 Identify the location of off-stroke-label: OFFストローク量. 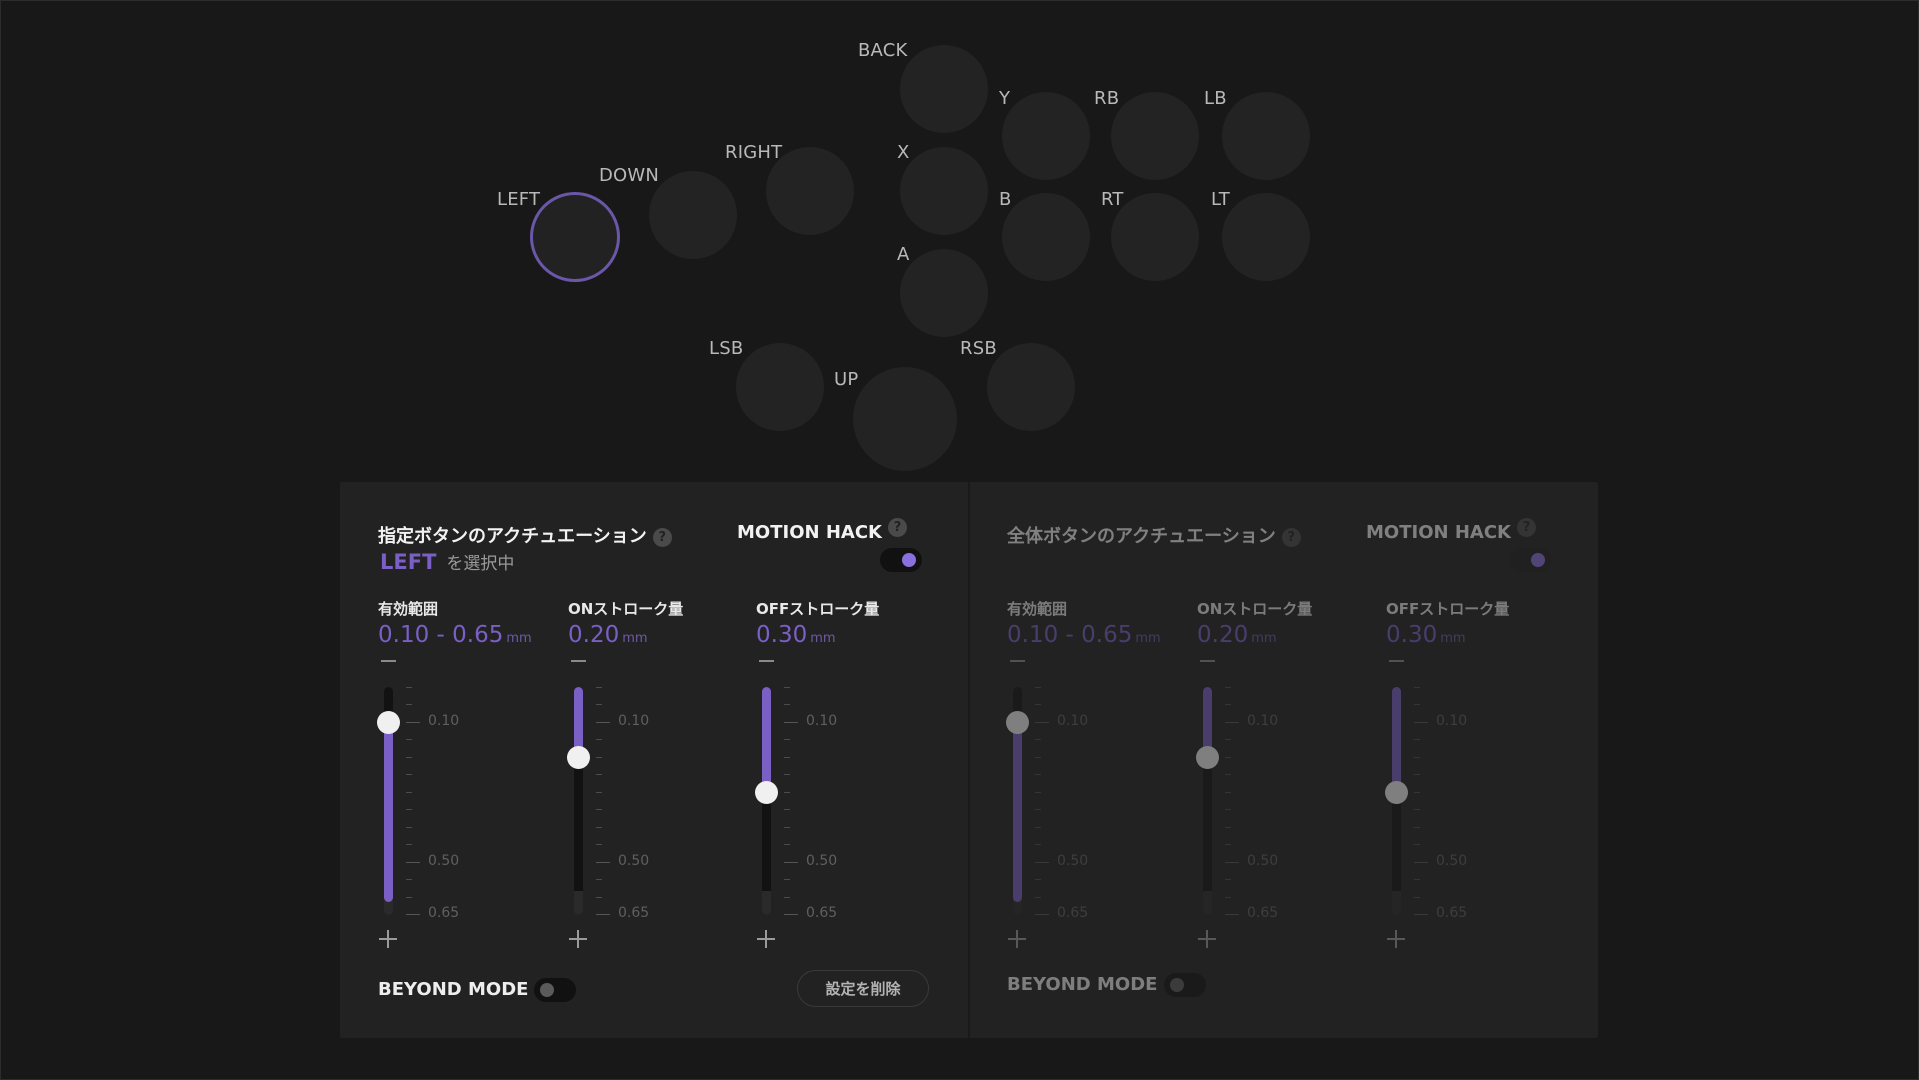
(1448, 609).